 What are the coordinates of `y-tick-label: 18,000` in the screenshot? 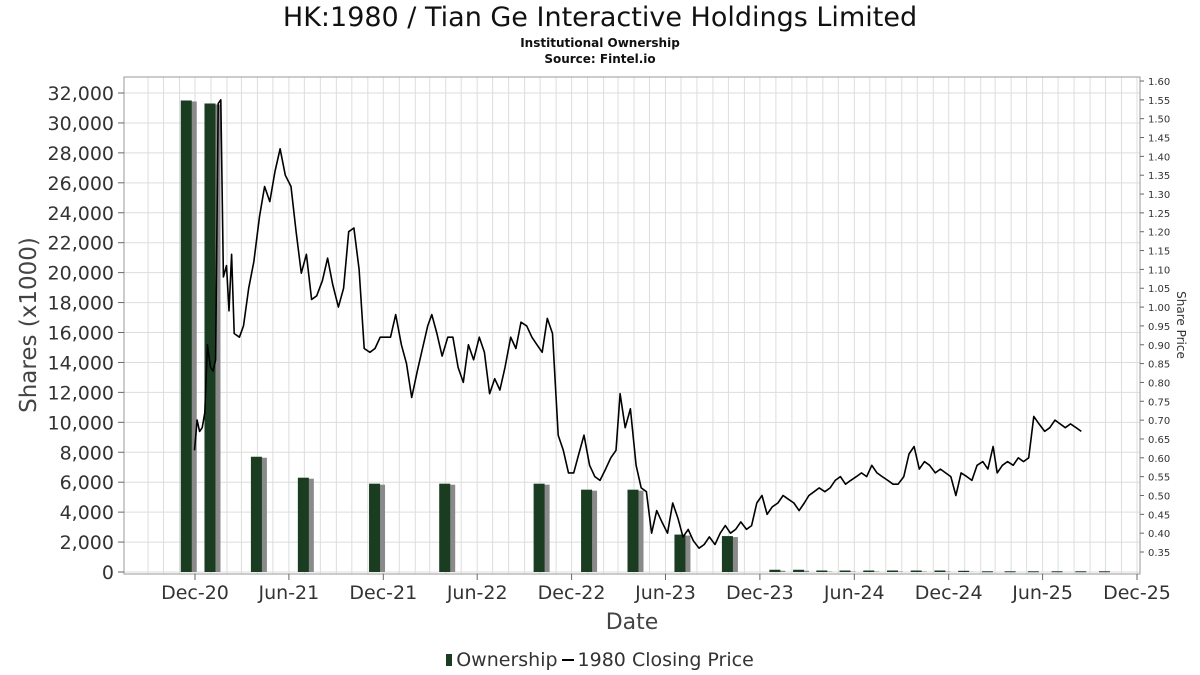 It's located at (81, 304).